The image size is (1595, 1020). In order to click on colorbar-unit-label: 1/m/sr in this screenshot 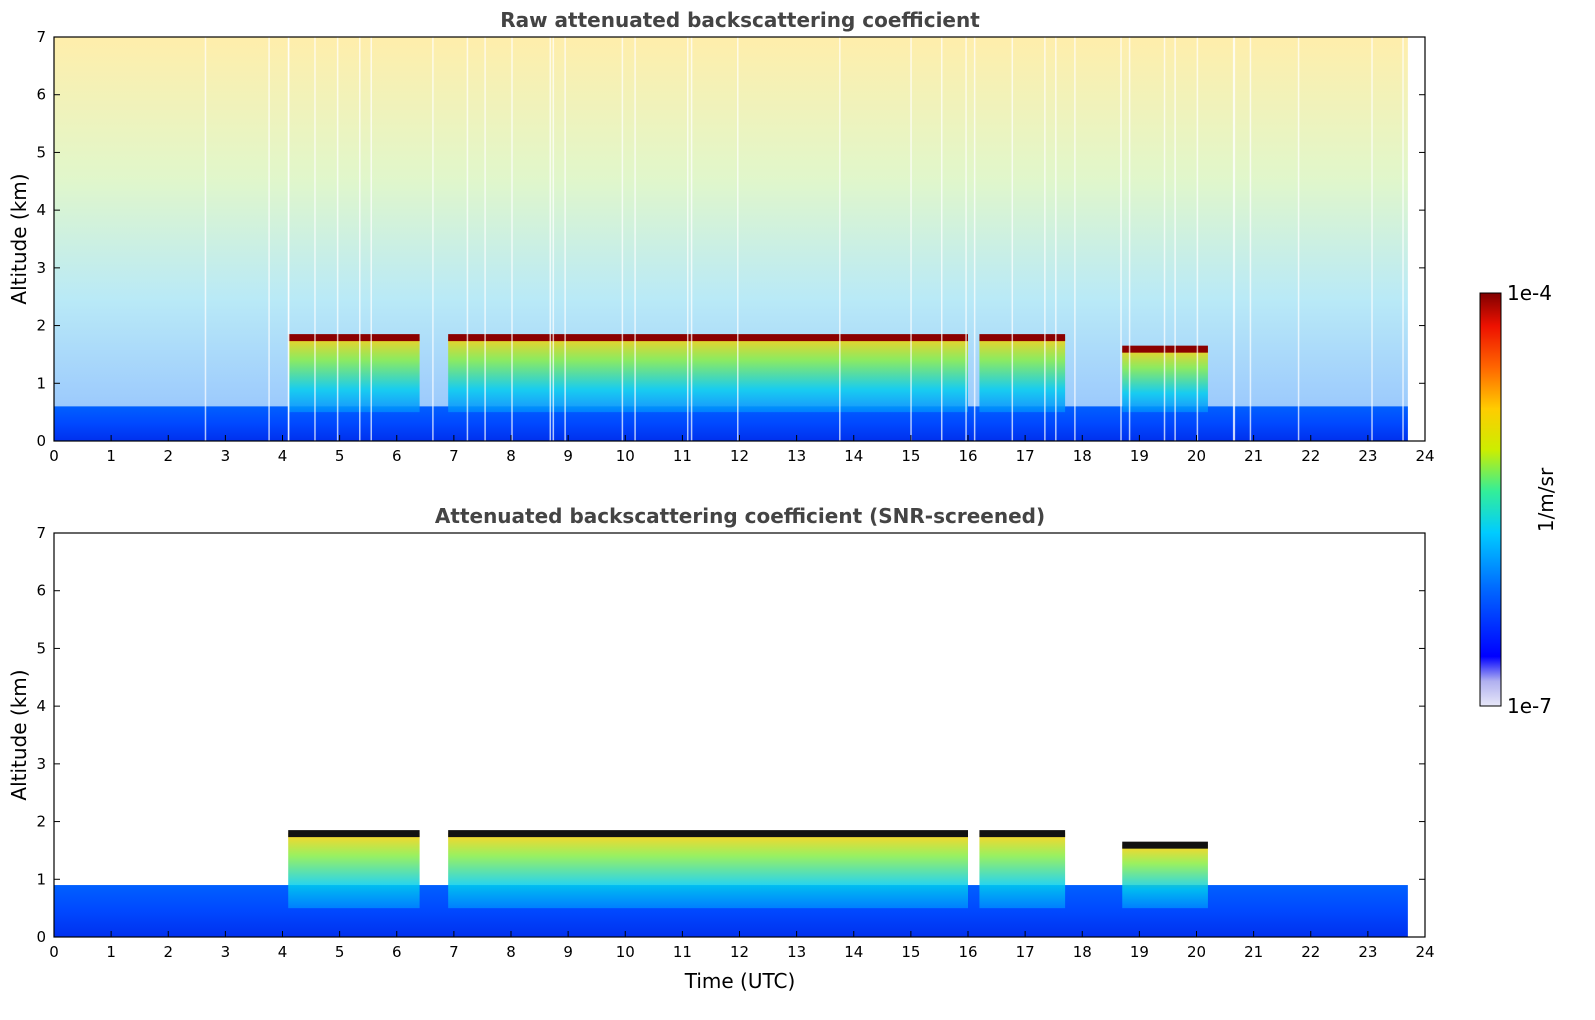, I will do `click(1546, 499)`.